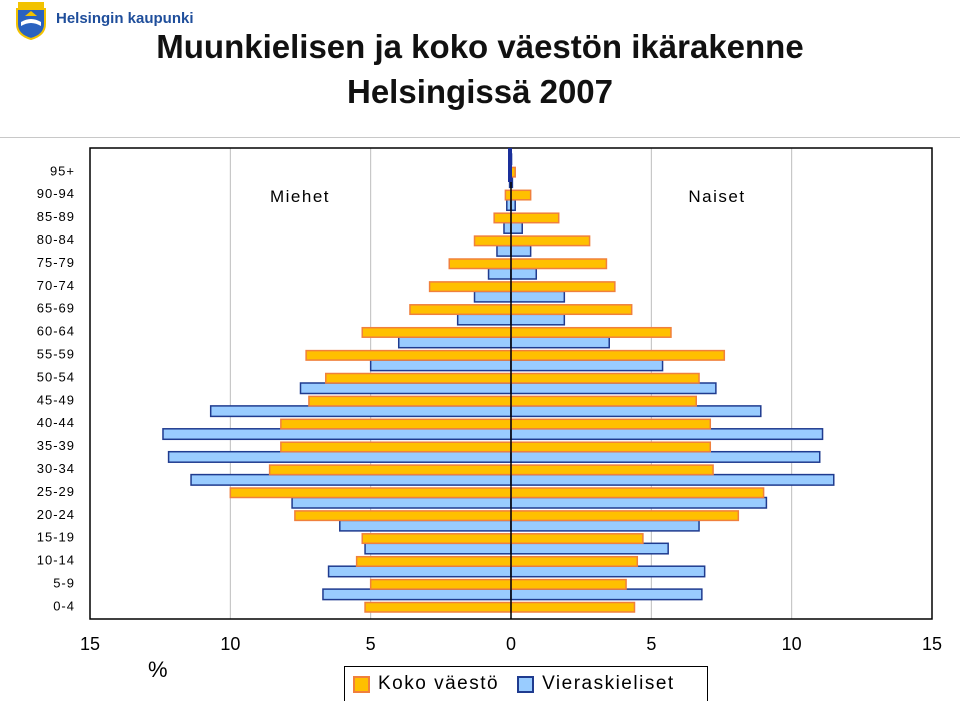 The image size is (960, 701). What do you see at coordinates (56, 285) in the screenshot?
I see `y-tick-label: 70-74` at bounding box center [56, 285].